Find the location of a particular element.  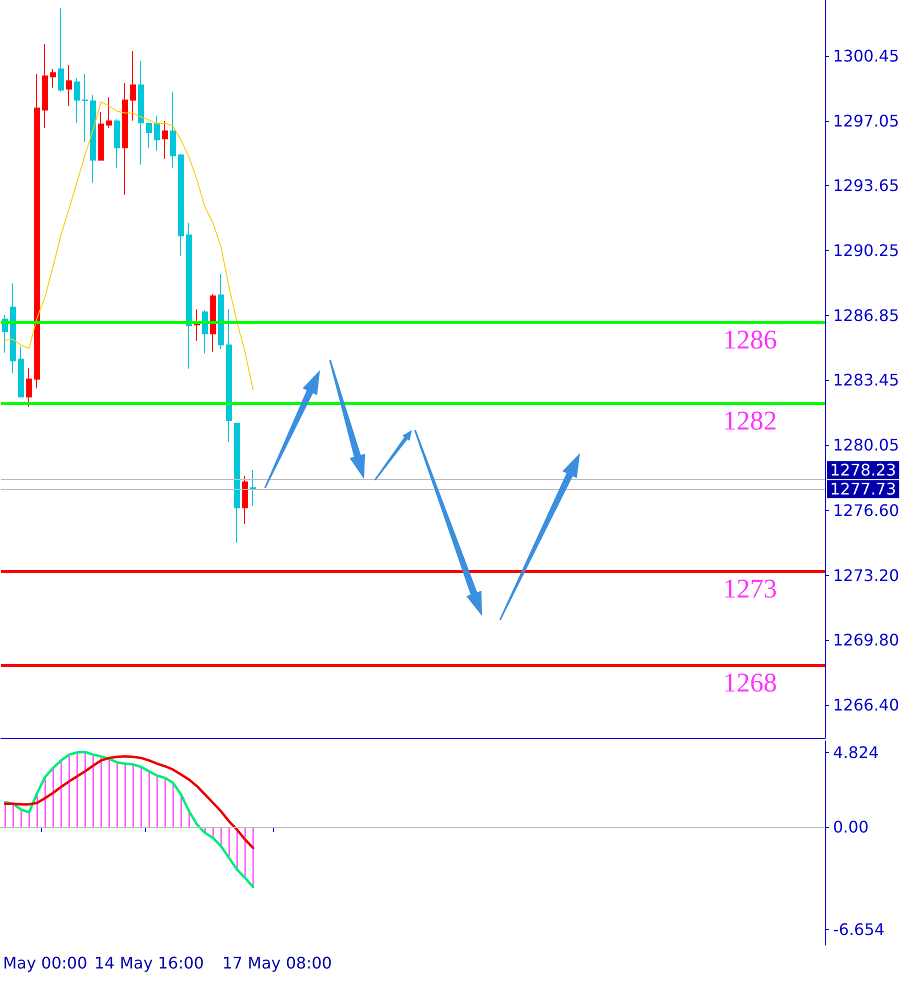

y-tick-label: 0.00 is located at coordinates (851, 826).